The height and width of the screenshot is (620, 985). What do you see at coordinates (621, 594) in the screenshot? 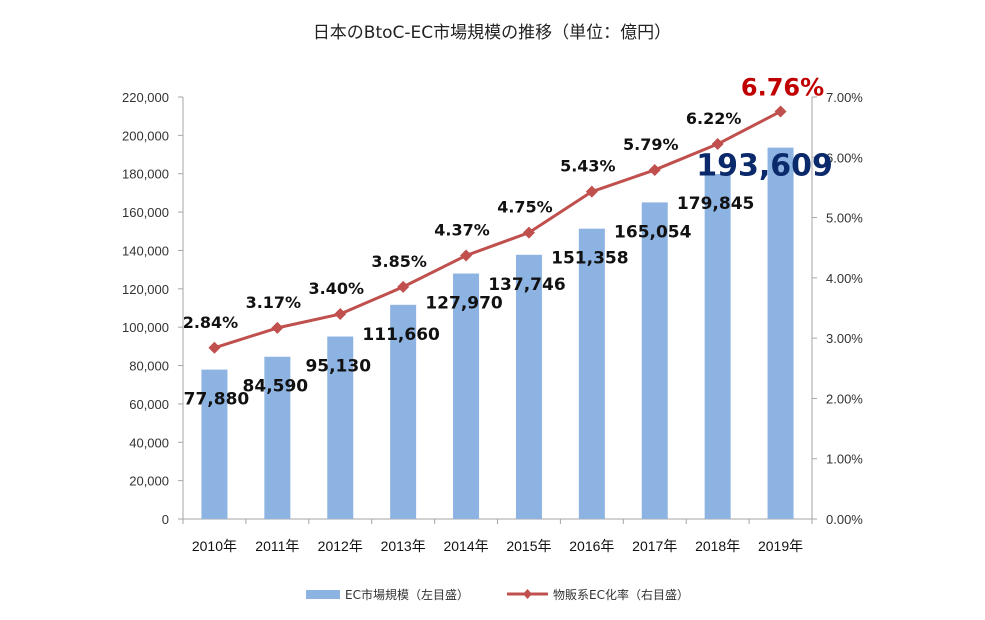
I see `legend-label-line: 物販系EC化率（右目盛）` at bounding box center [621, 594].